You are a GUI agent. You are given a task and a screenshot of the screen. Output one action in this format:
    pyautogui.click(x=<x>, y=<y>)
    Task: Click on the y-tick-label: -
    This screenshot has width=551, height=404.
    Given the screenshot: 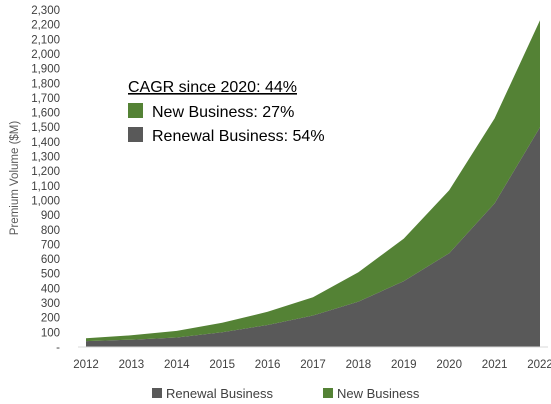 What is the action you would take?
    pyautogui.click(x=58, y=348)
    